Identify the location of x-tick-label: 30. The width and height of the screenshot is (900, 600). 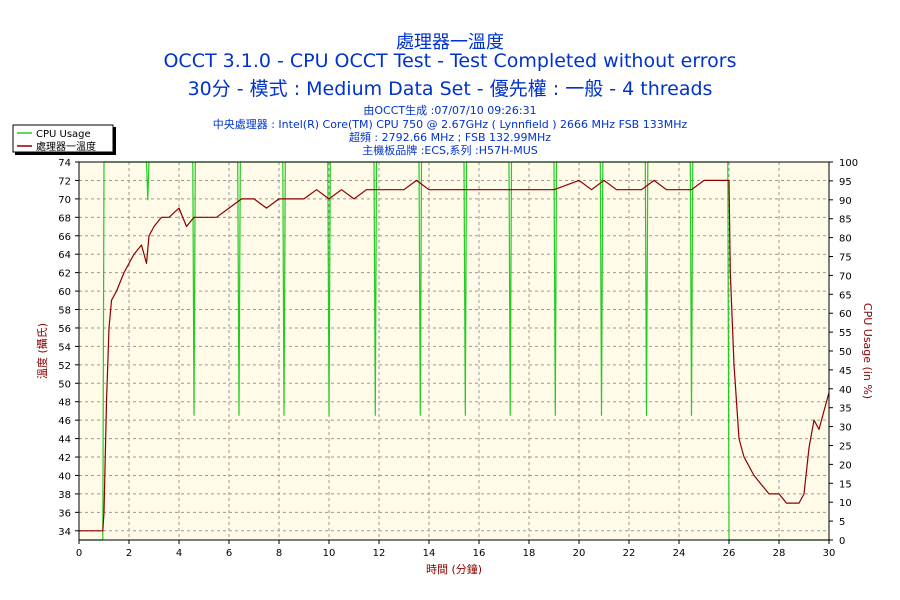
(829, 553).